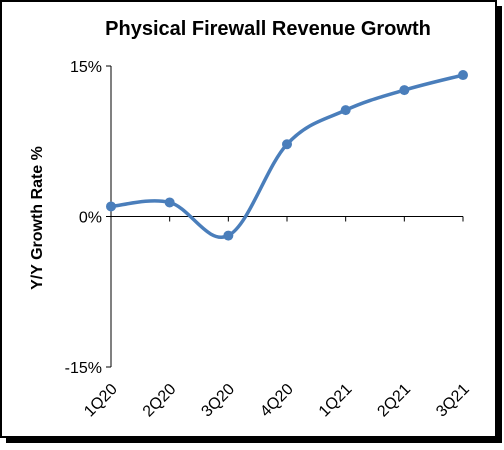  Describe the element at coordinates (83, 368) in the screenshot. I see `y-tick-label: -15%` at that location.